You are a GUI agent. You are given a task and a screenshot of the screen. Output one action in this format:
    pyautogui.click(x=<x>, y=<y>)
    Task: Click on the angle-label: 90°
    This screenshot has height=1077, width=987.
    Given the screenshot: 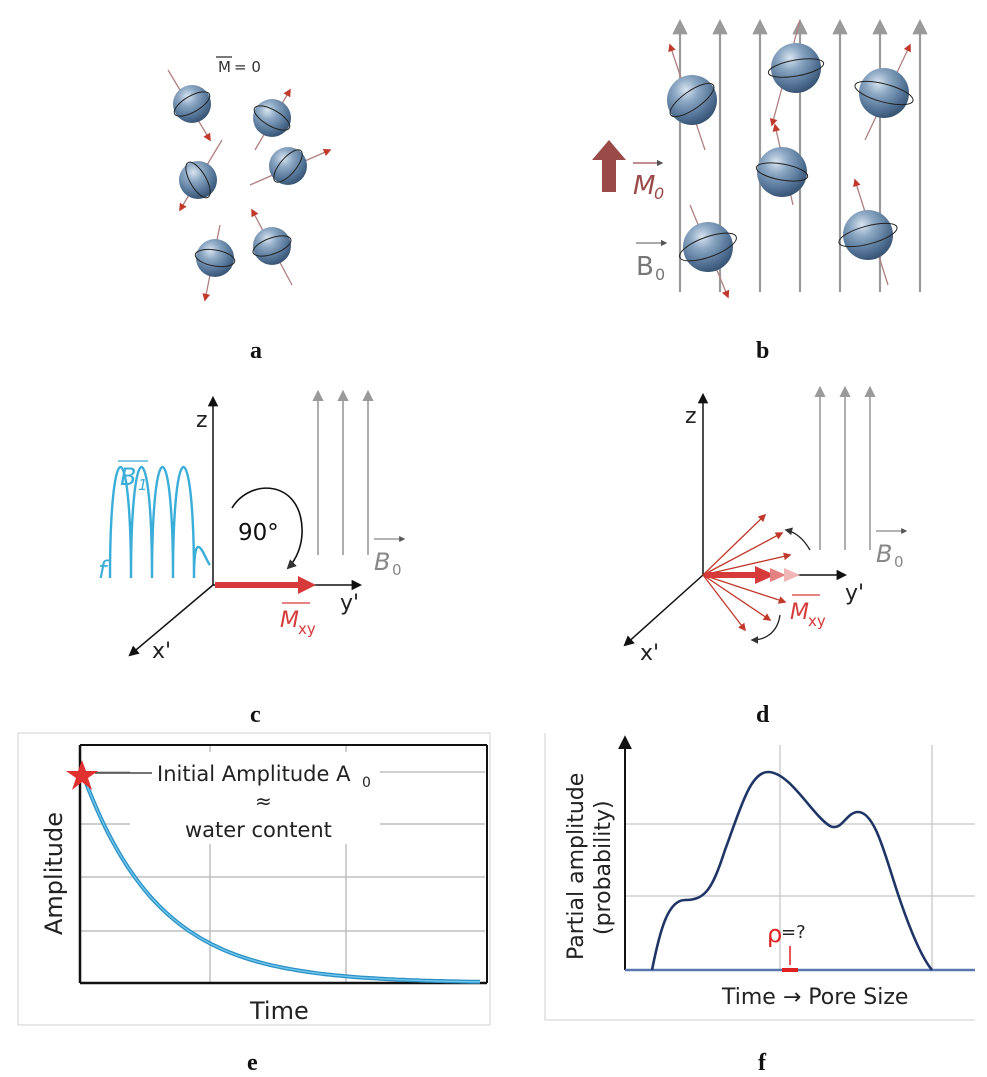 What is the action you would take?
    pyautogui.click(x=258, y=533)
    